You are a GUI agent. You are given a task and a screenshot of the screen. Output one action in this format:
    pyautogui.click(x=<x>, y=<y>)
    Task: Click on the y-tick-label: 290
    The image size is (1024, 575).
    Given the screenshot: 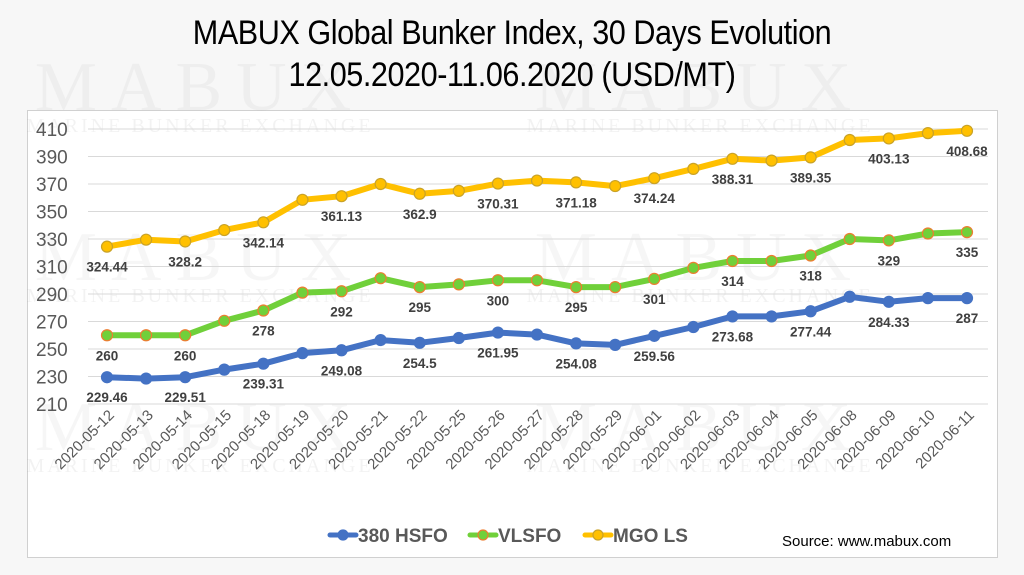 What is the action you would take?
    pyautogui.click(x=52, y=295)
    